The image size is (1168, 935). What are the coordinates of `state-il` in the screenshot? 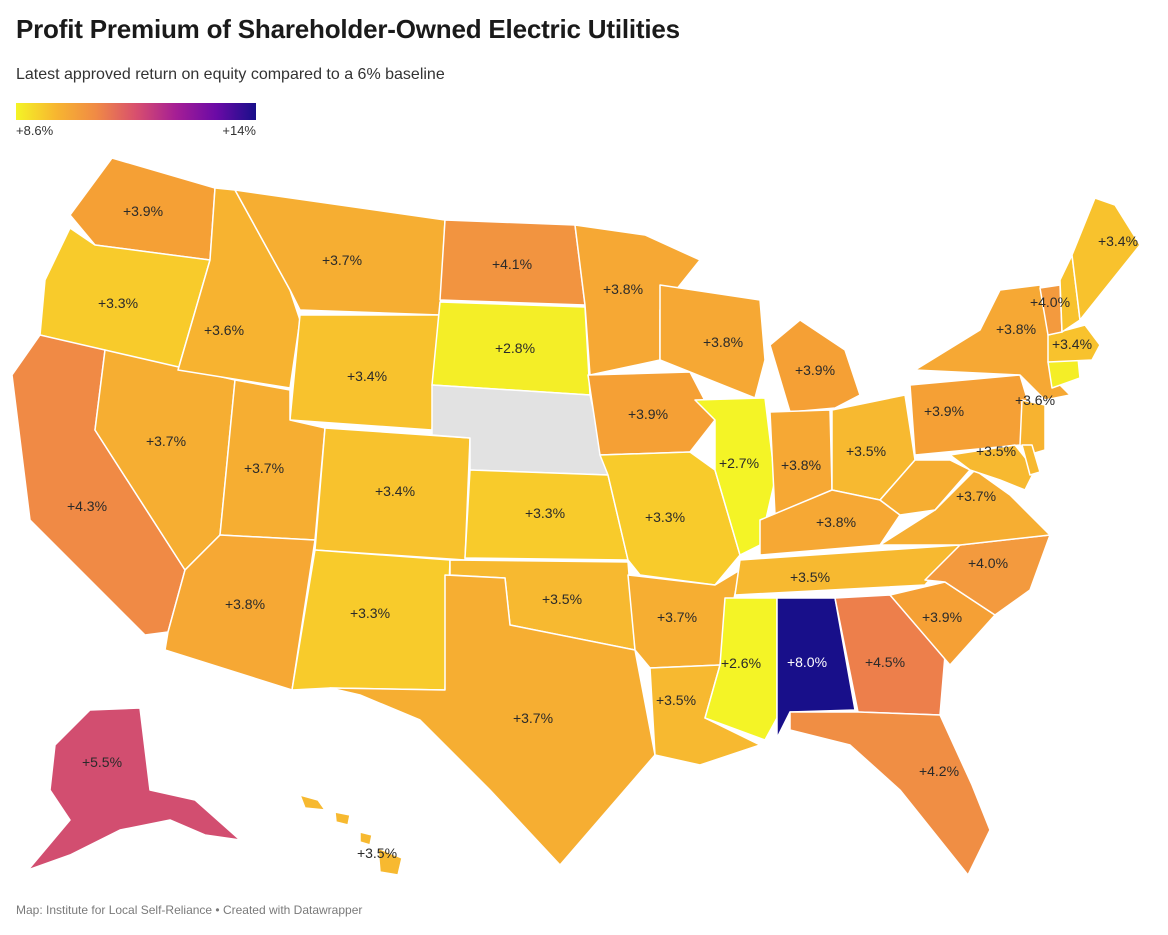 It's located at (735, 476).